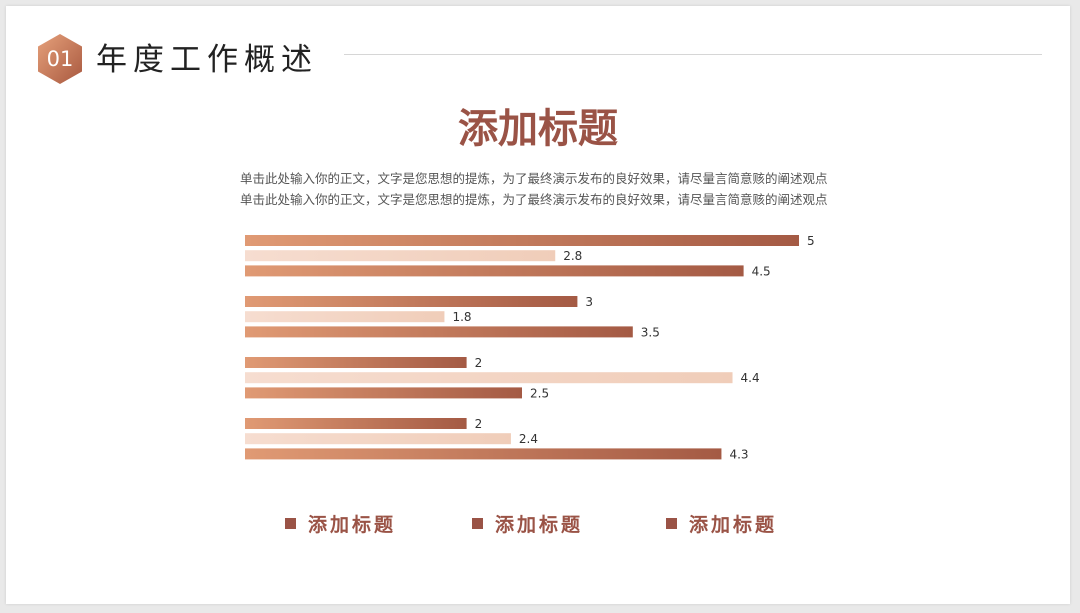 Image resolution: width=1080 pixels, height=613 pixels. What do you see at coordinates (750, 378) in the screenshot?
I see `data-label-series2-group3: 4.4` at bounding box center [750, 378].